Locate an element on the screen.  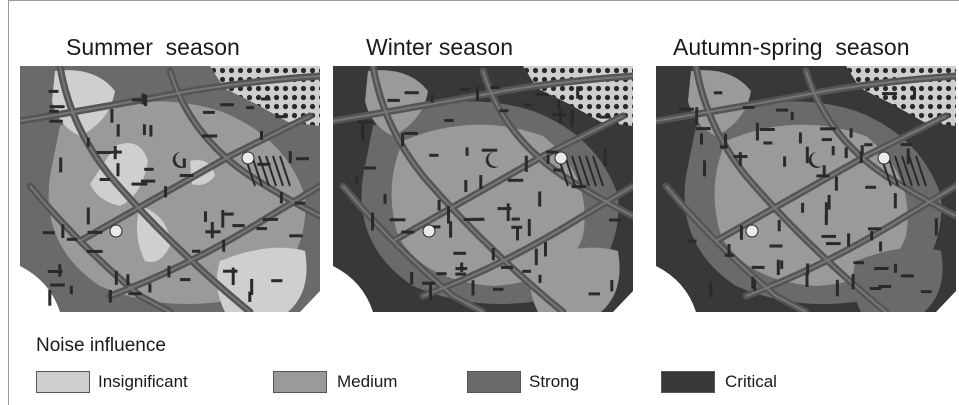
legend-title: Noise influence is located at coordinates (101, 345).